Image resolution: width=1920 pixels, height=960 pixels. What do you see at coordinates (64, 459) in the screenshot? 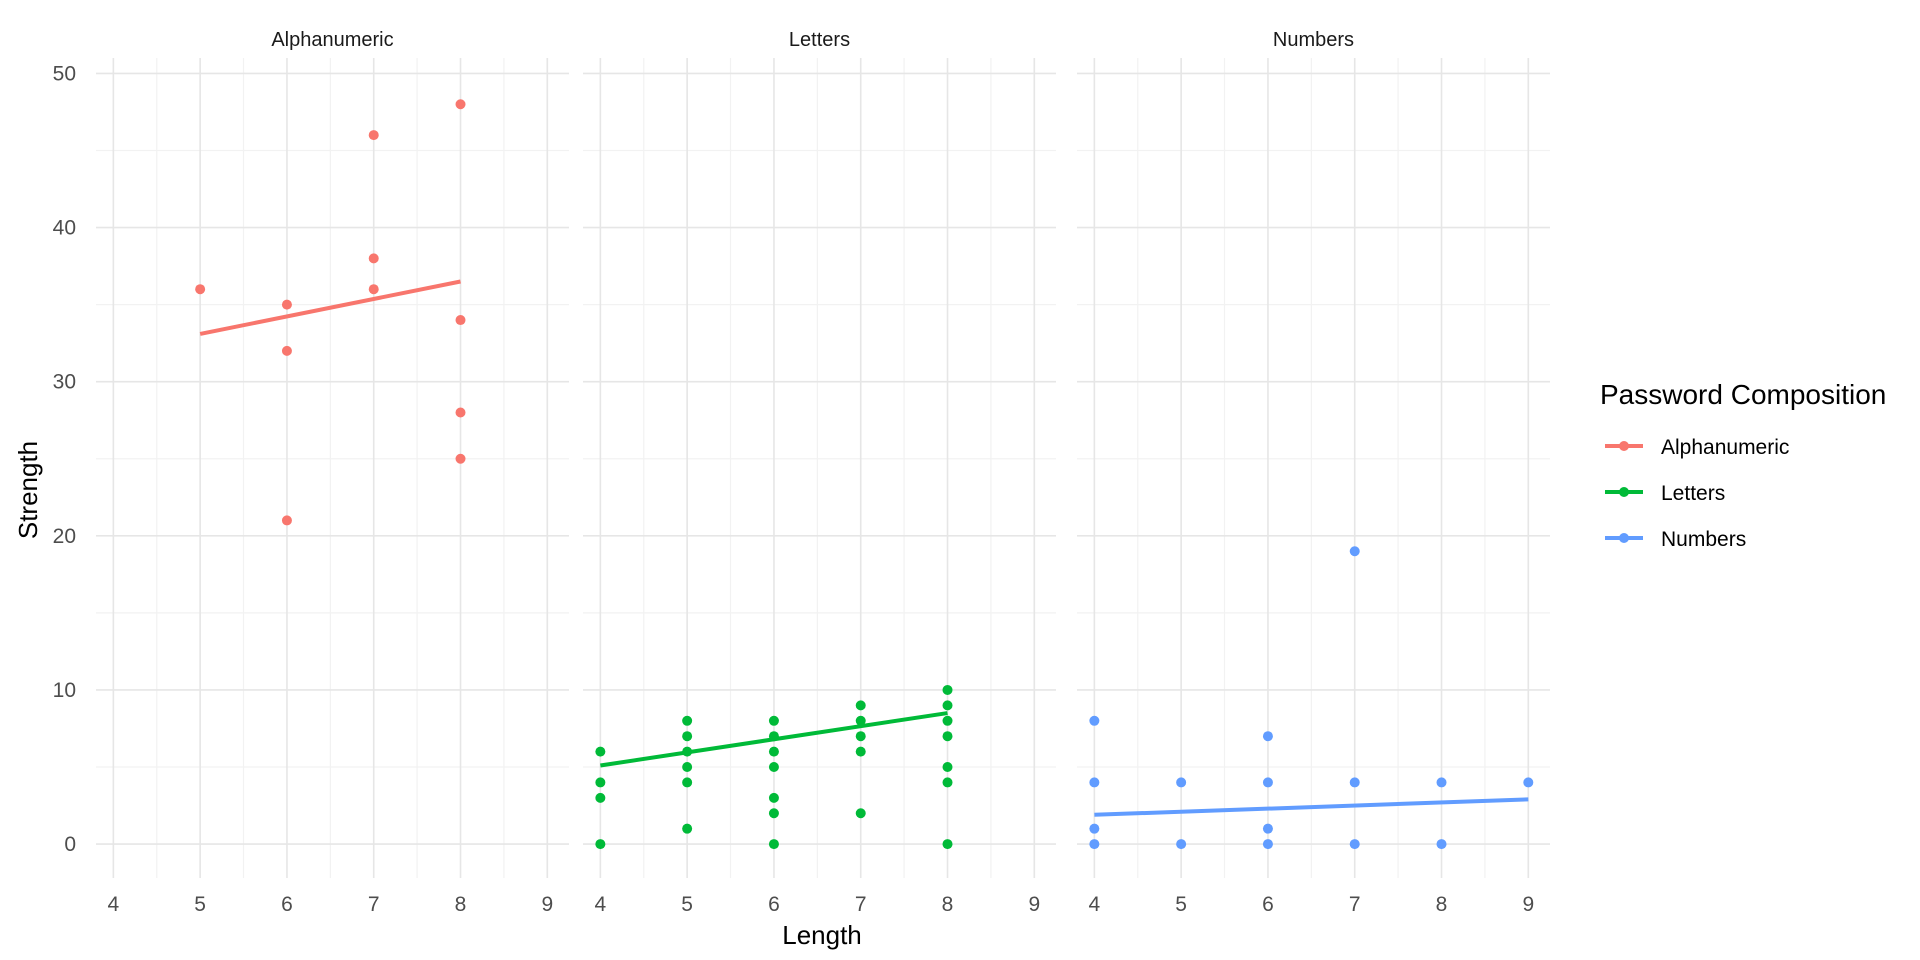
I see `y-axis: 0 10 20 30 40 50` at bounding box center [64, 459].